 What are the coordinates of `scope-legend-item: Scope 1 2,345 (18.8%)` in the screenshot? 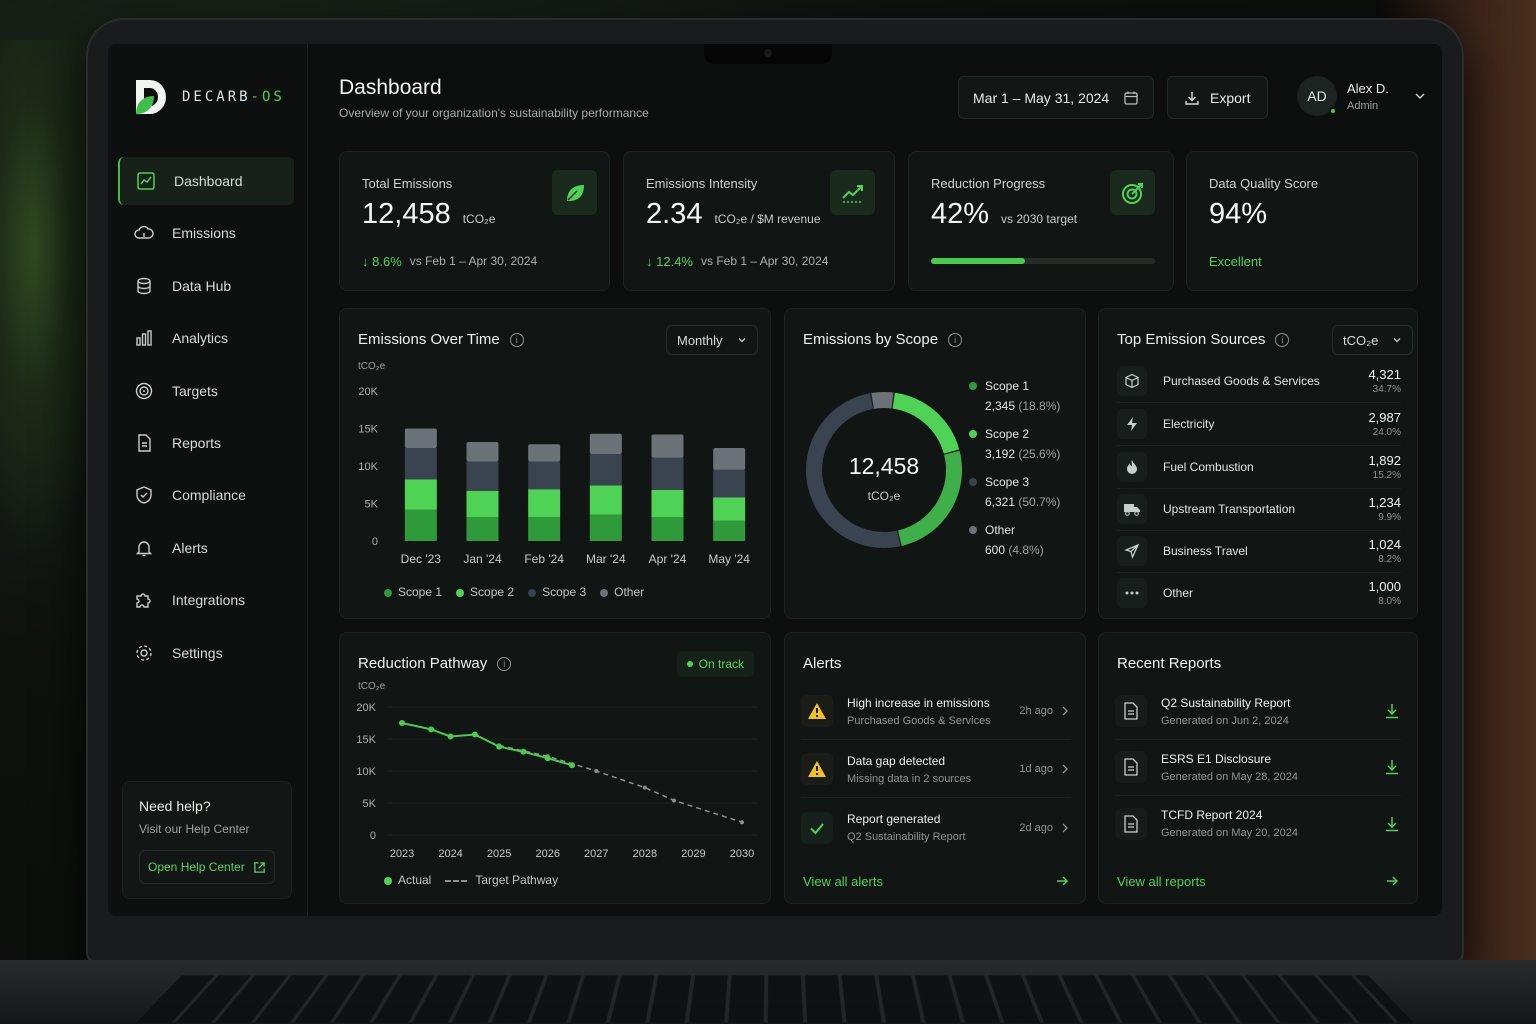 It's located at (1014, 396).